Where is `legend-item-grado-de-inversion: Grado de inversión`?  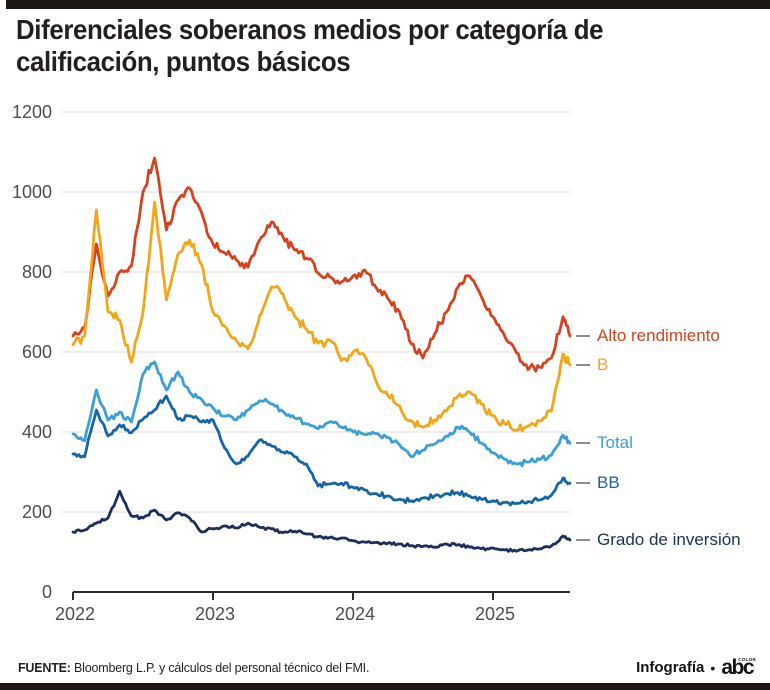 legend-item-grado-de-inversion: Grado de inversión is located at coordinates (658, 540).